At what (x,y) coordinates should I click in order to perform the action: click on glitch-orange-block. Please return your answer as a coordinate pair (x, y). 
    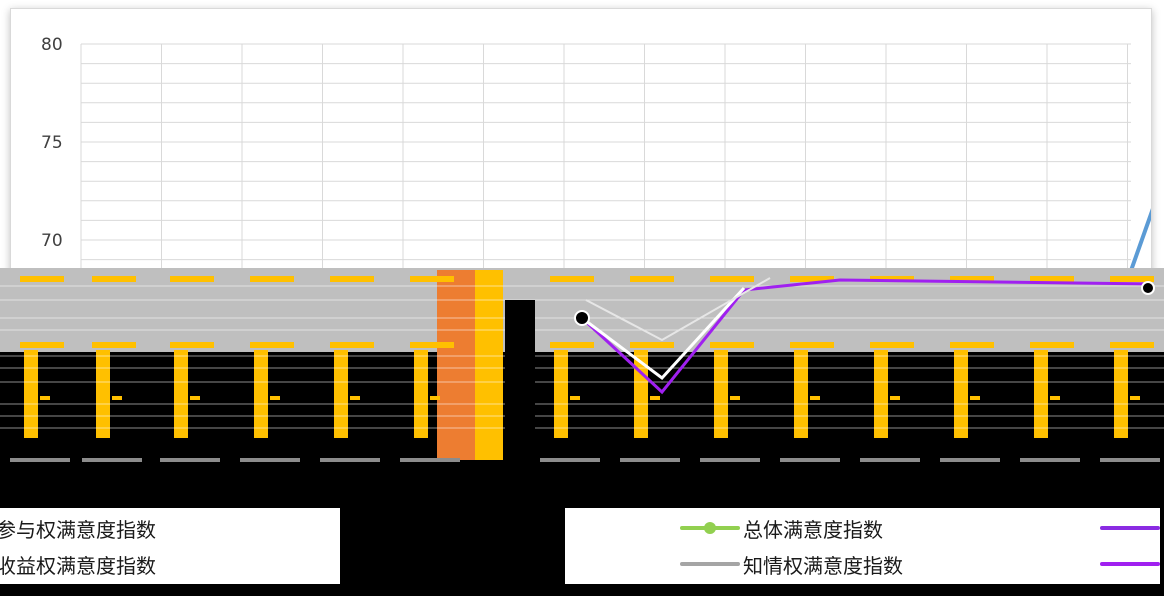
    Looking at the image, I should click on (456, 365).